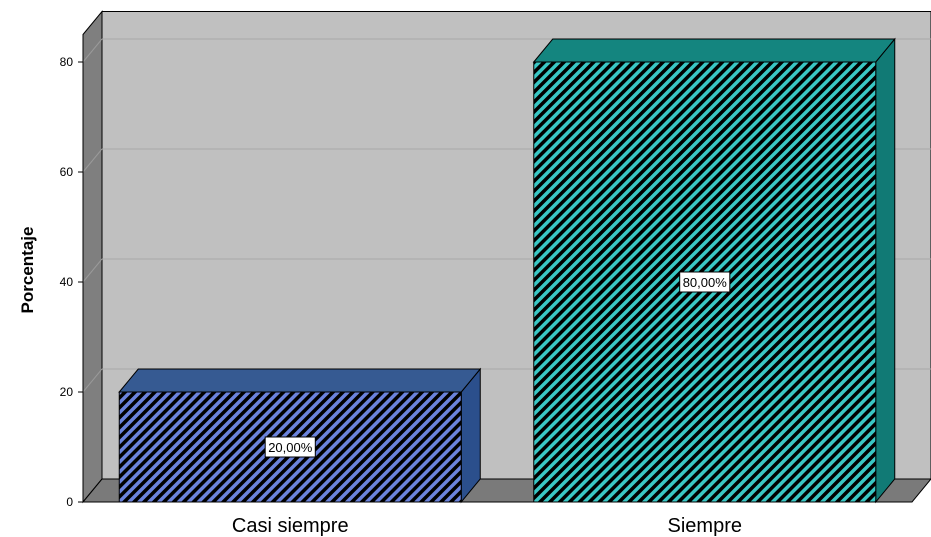 The width and height of the screenshot is (931, 537). I want to click on plot-side-wall, so click(92, 257).